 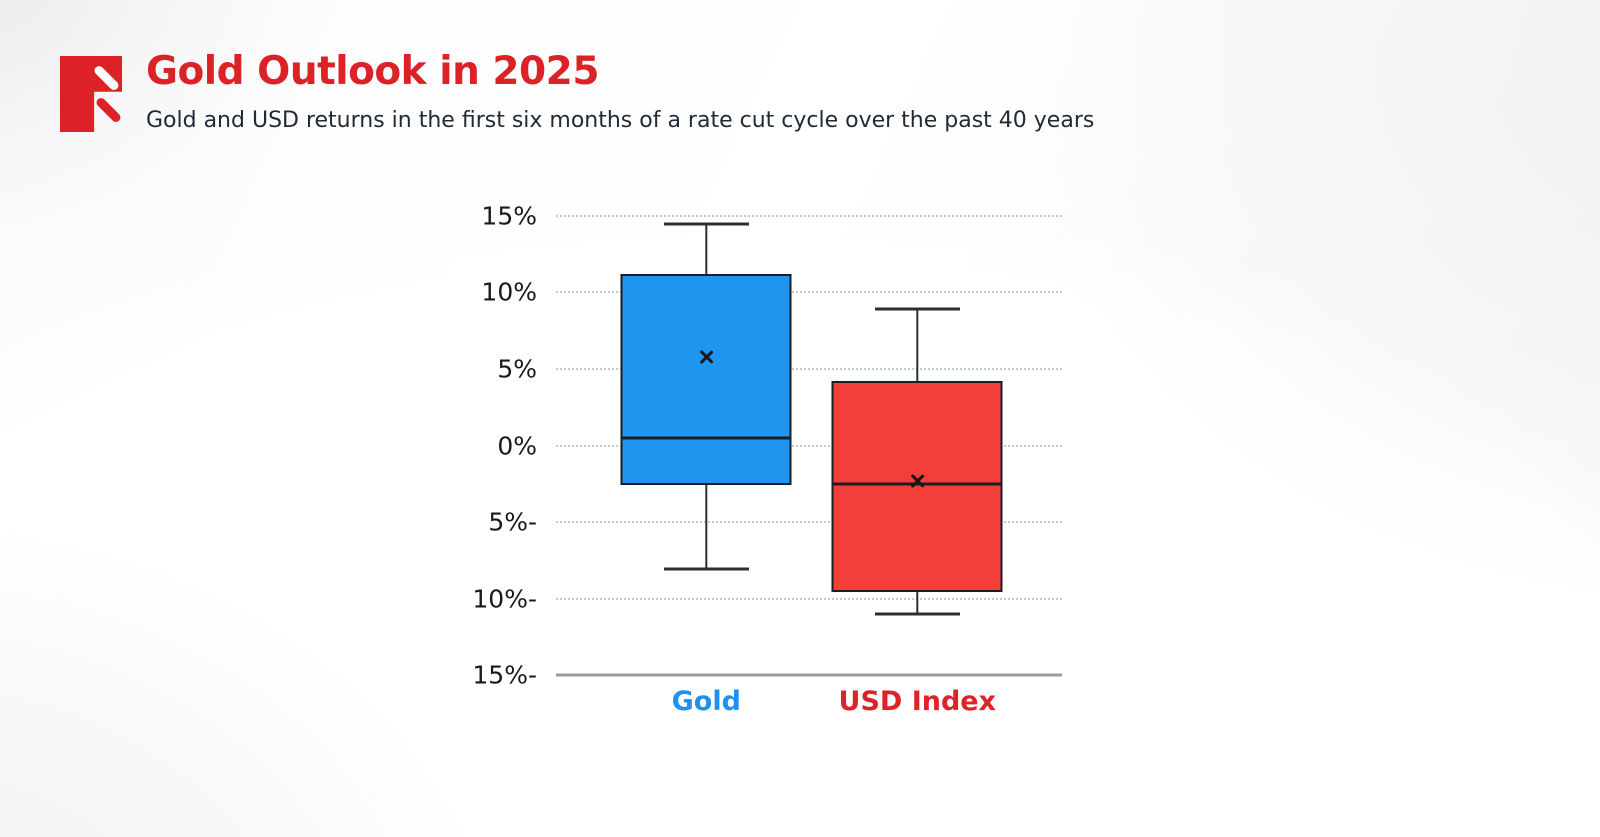 I want to click on page-title: Gold Outlook in 2025, so click(x=372, y=71).